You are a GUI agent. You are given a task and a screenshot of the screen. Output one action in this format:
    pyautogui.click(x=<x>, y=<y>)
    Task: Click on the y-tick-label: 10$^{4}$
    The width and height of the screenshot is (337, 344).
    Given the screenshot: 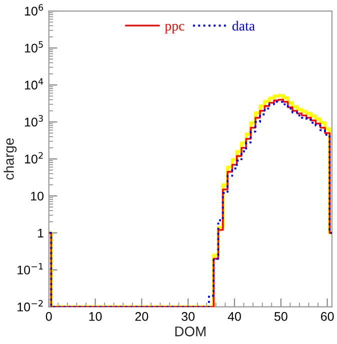 What is the action you would take?
    pyautogui.click(x=34, y=84)
    